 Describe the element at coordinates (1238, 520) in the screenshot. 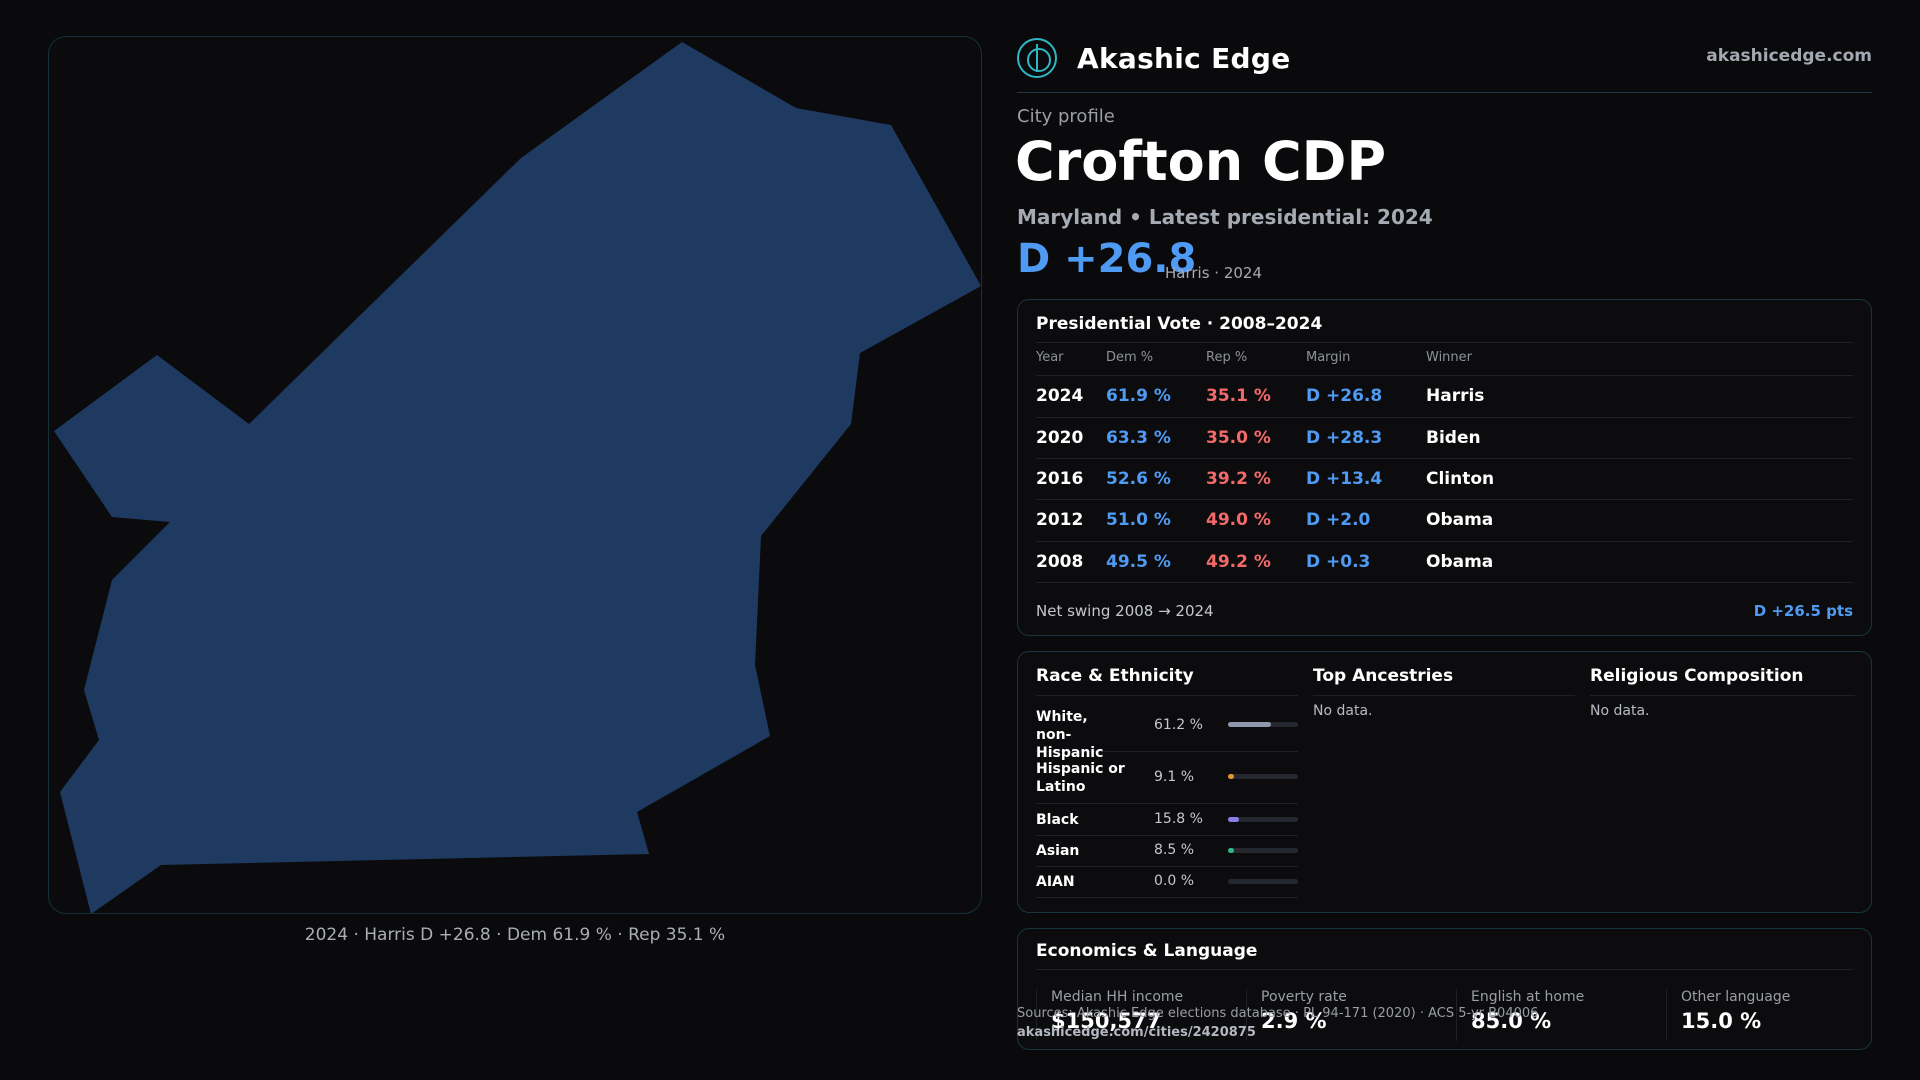

I see `row-rep: 49.0 %` at that location.